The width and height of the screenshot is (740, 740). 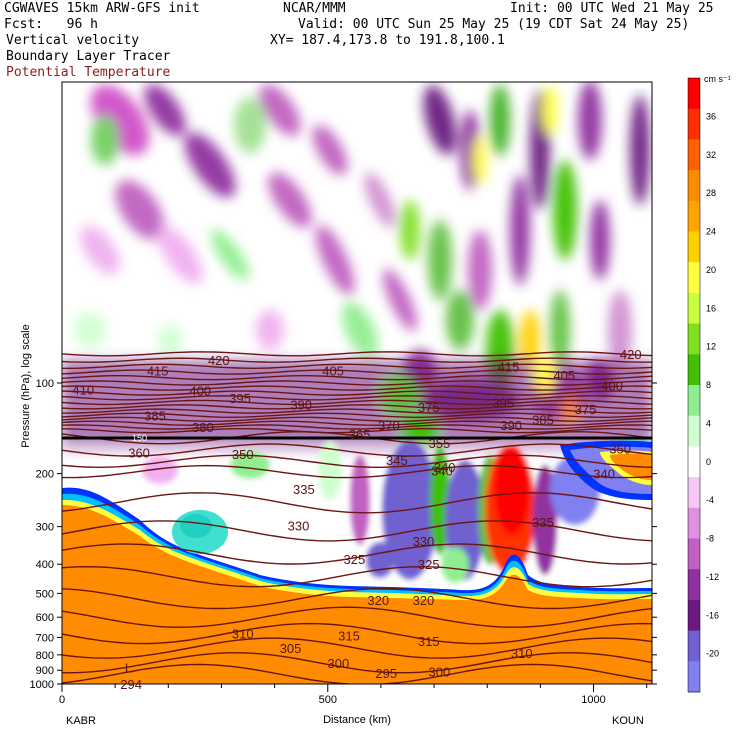 I want to click on theta-label: 295, so click(x=386, y=673).